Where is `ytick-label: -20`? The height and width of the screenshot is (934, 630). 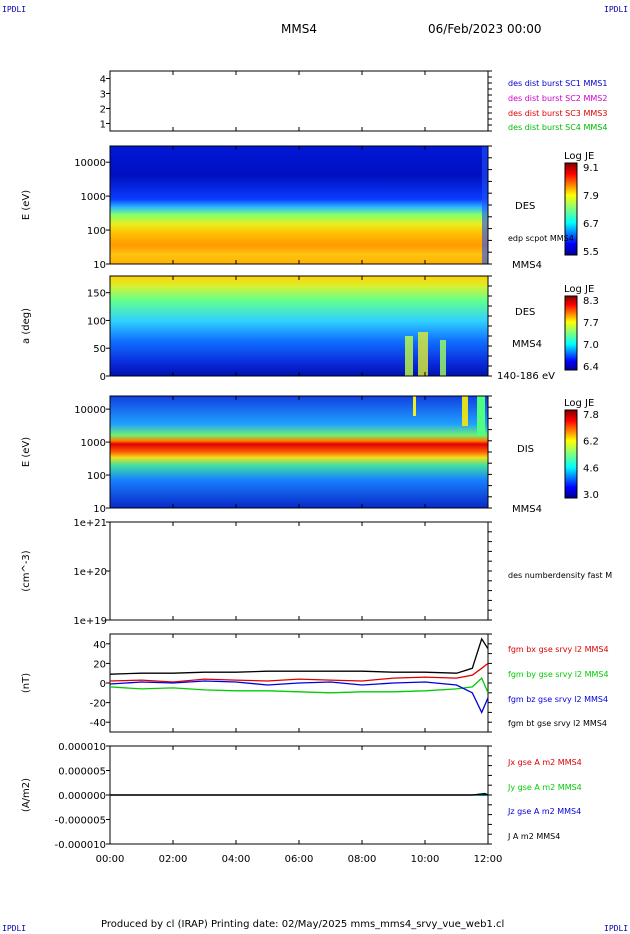 ytick-label: -20 is located at coordinates (98, 704).